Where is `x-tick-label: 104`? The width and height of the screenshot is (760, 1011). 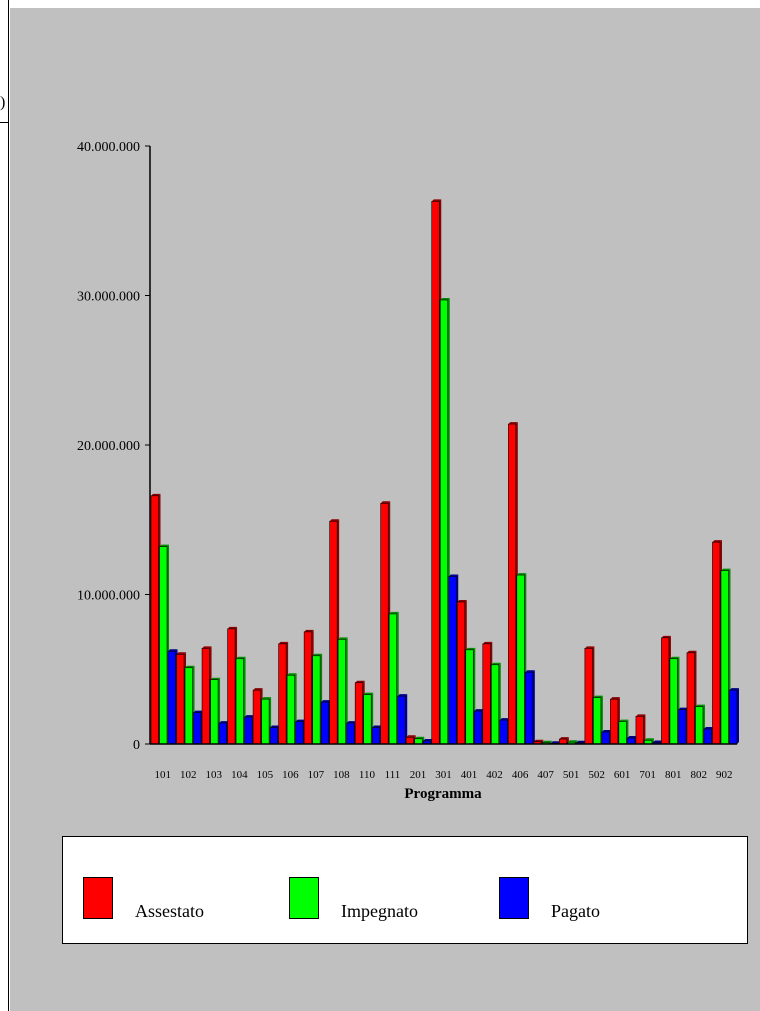
x-tick-label: 104 is located at coordinates (239, 775).